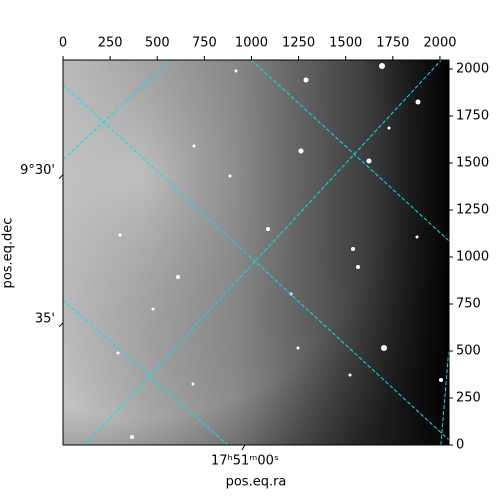 This screenshot has height=500, width=500. Describe the element at coordinates (204, 43) in the screenshot. I see `x-tick-label: 750` at that location.